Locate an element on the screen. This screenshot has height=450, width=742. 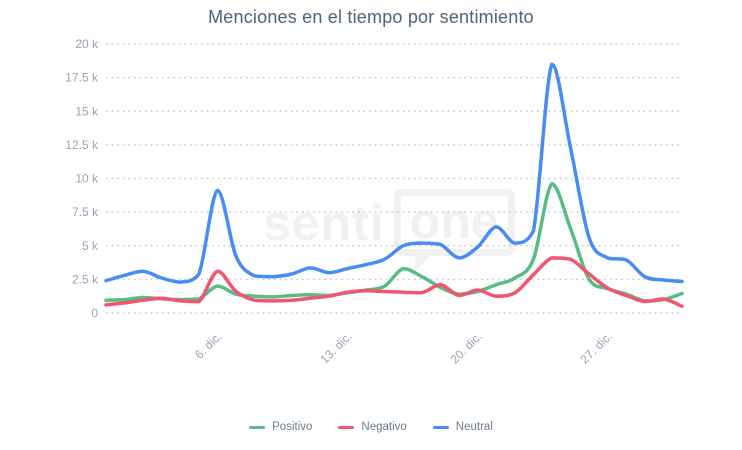
watermark-text-senti: senti is located at coordinates (324, 222).